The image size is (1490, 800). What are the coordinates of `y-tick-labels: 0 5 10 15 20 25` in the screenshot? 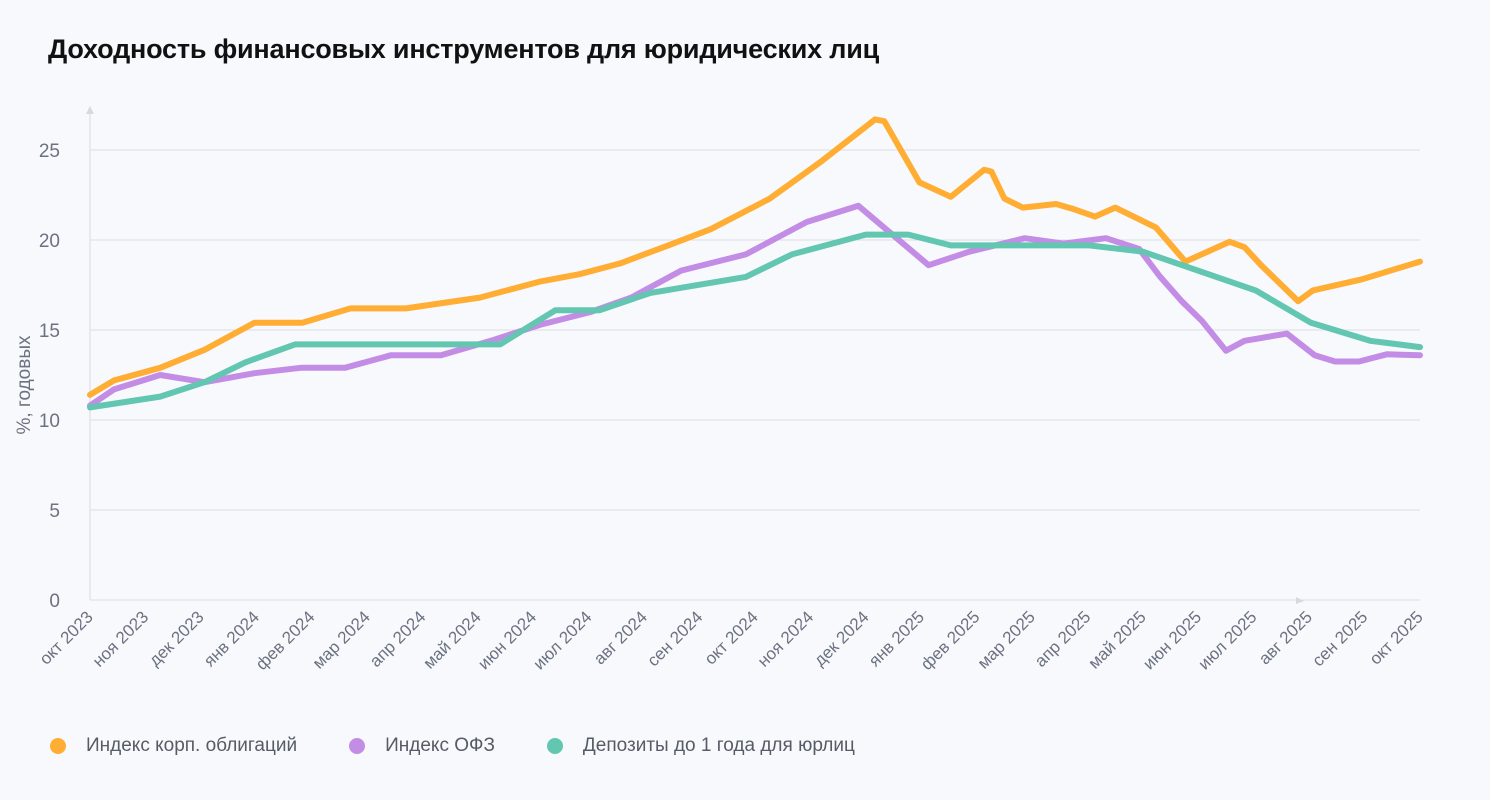 It's located at (49, 376).